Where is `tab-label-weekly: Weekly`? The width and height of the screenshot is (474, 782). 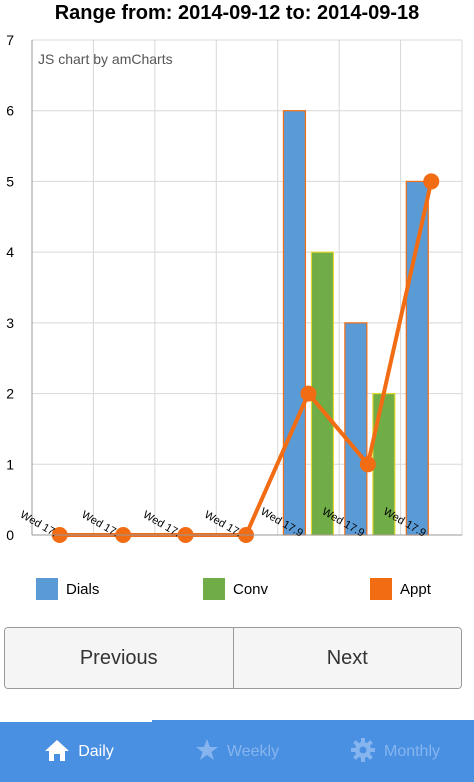 tab-label-weekly: Weekly is located at coordinates (253, 751).